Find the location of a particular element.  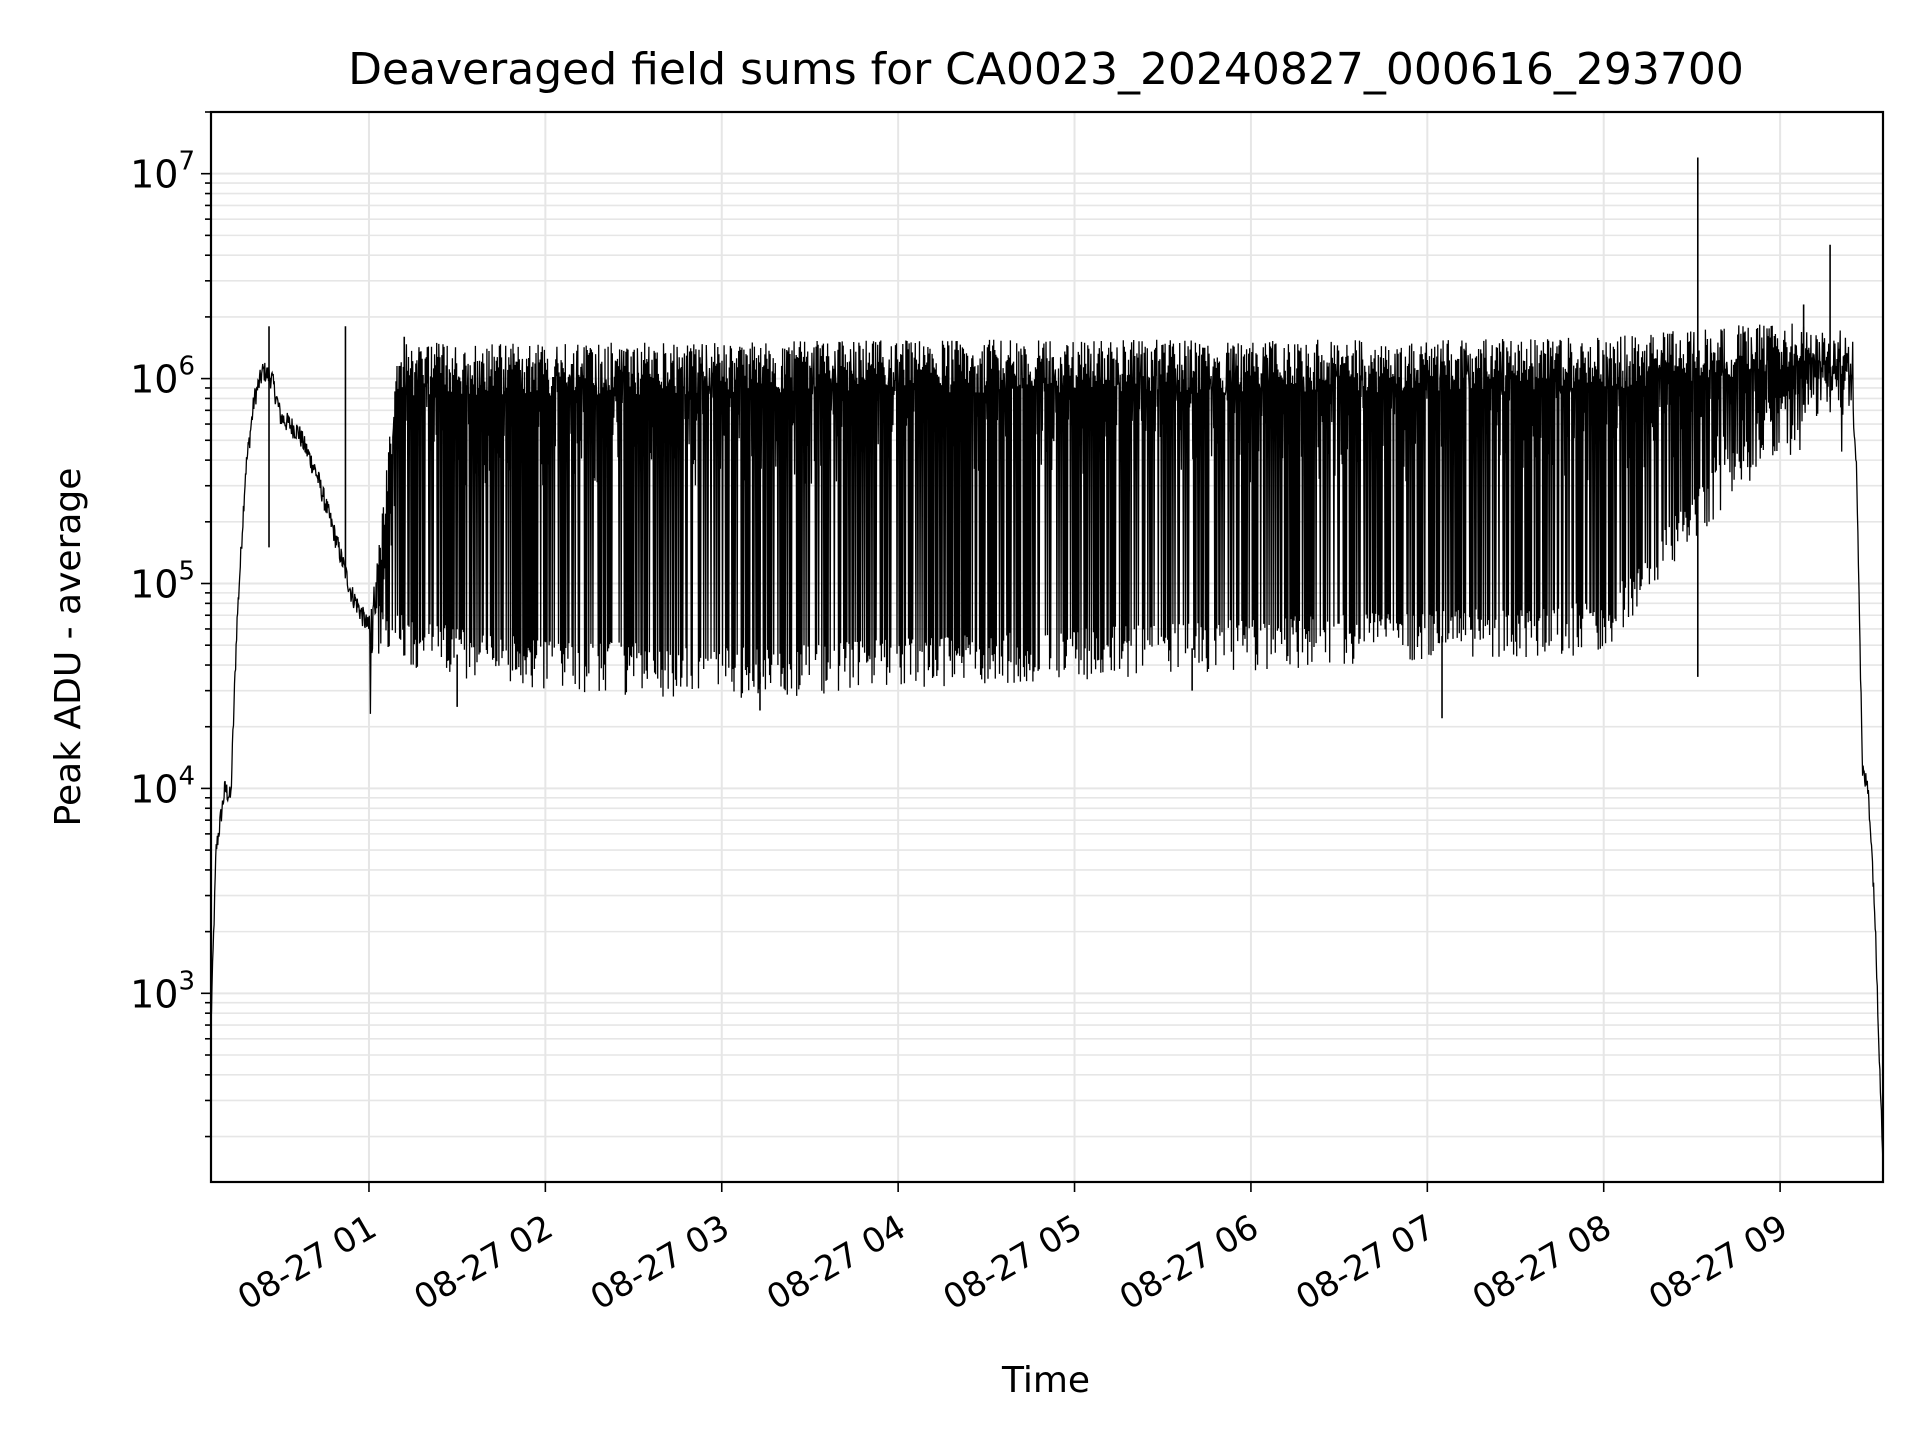

x-axis-label: Time is located at coordinates (1045, 1380).